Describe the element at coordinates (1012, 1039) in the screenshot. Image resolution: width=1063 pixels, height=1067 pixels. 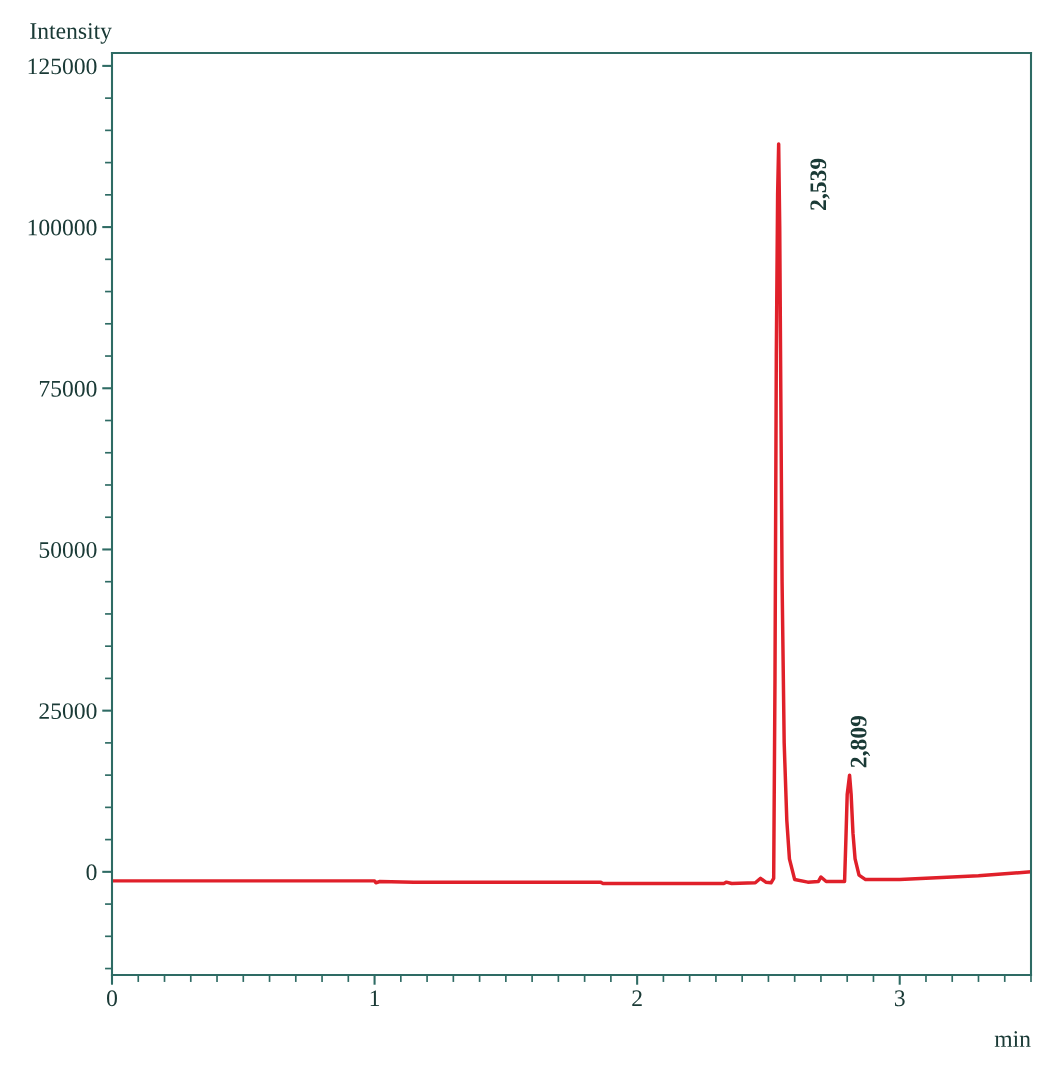
I see `x-axis-title: min` at that location.